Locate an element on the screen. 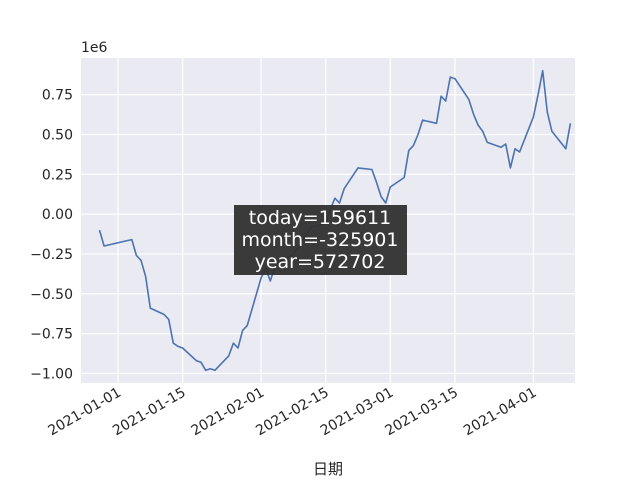  y-offset-label: 1e6 is located at coordinates (94, 48).